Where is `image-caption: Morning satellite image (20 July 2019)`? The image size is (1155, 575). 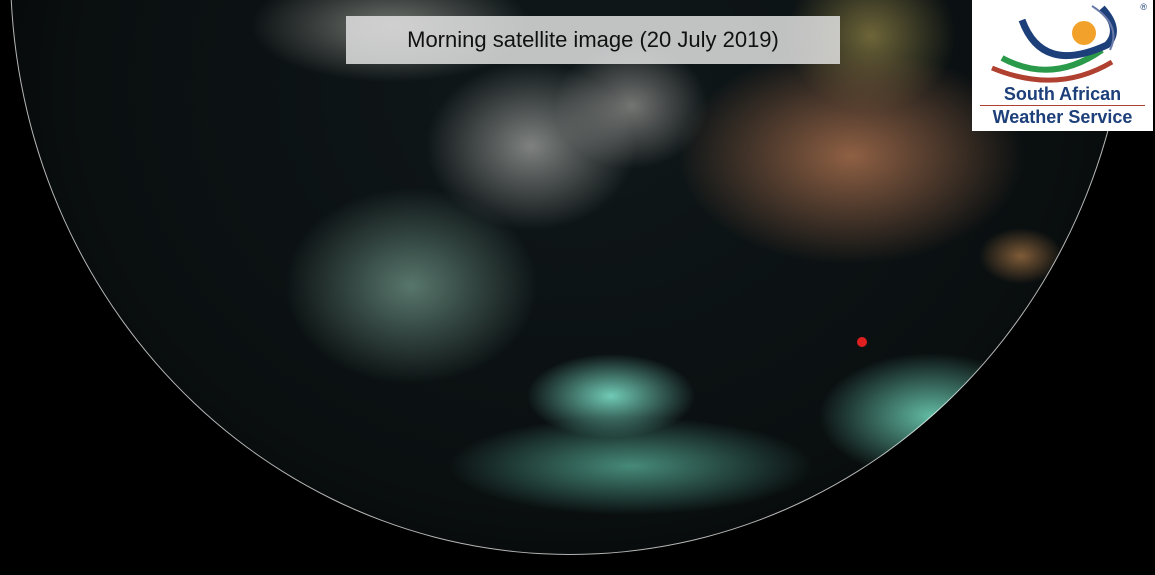 image-caption: Morning satellite image (20 July 2019) is located at coordinates (593, 40).